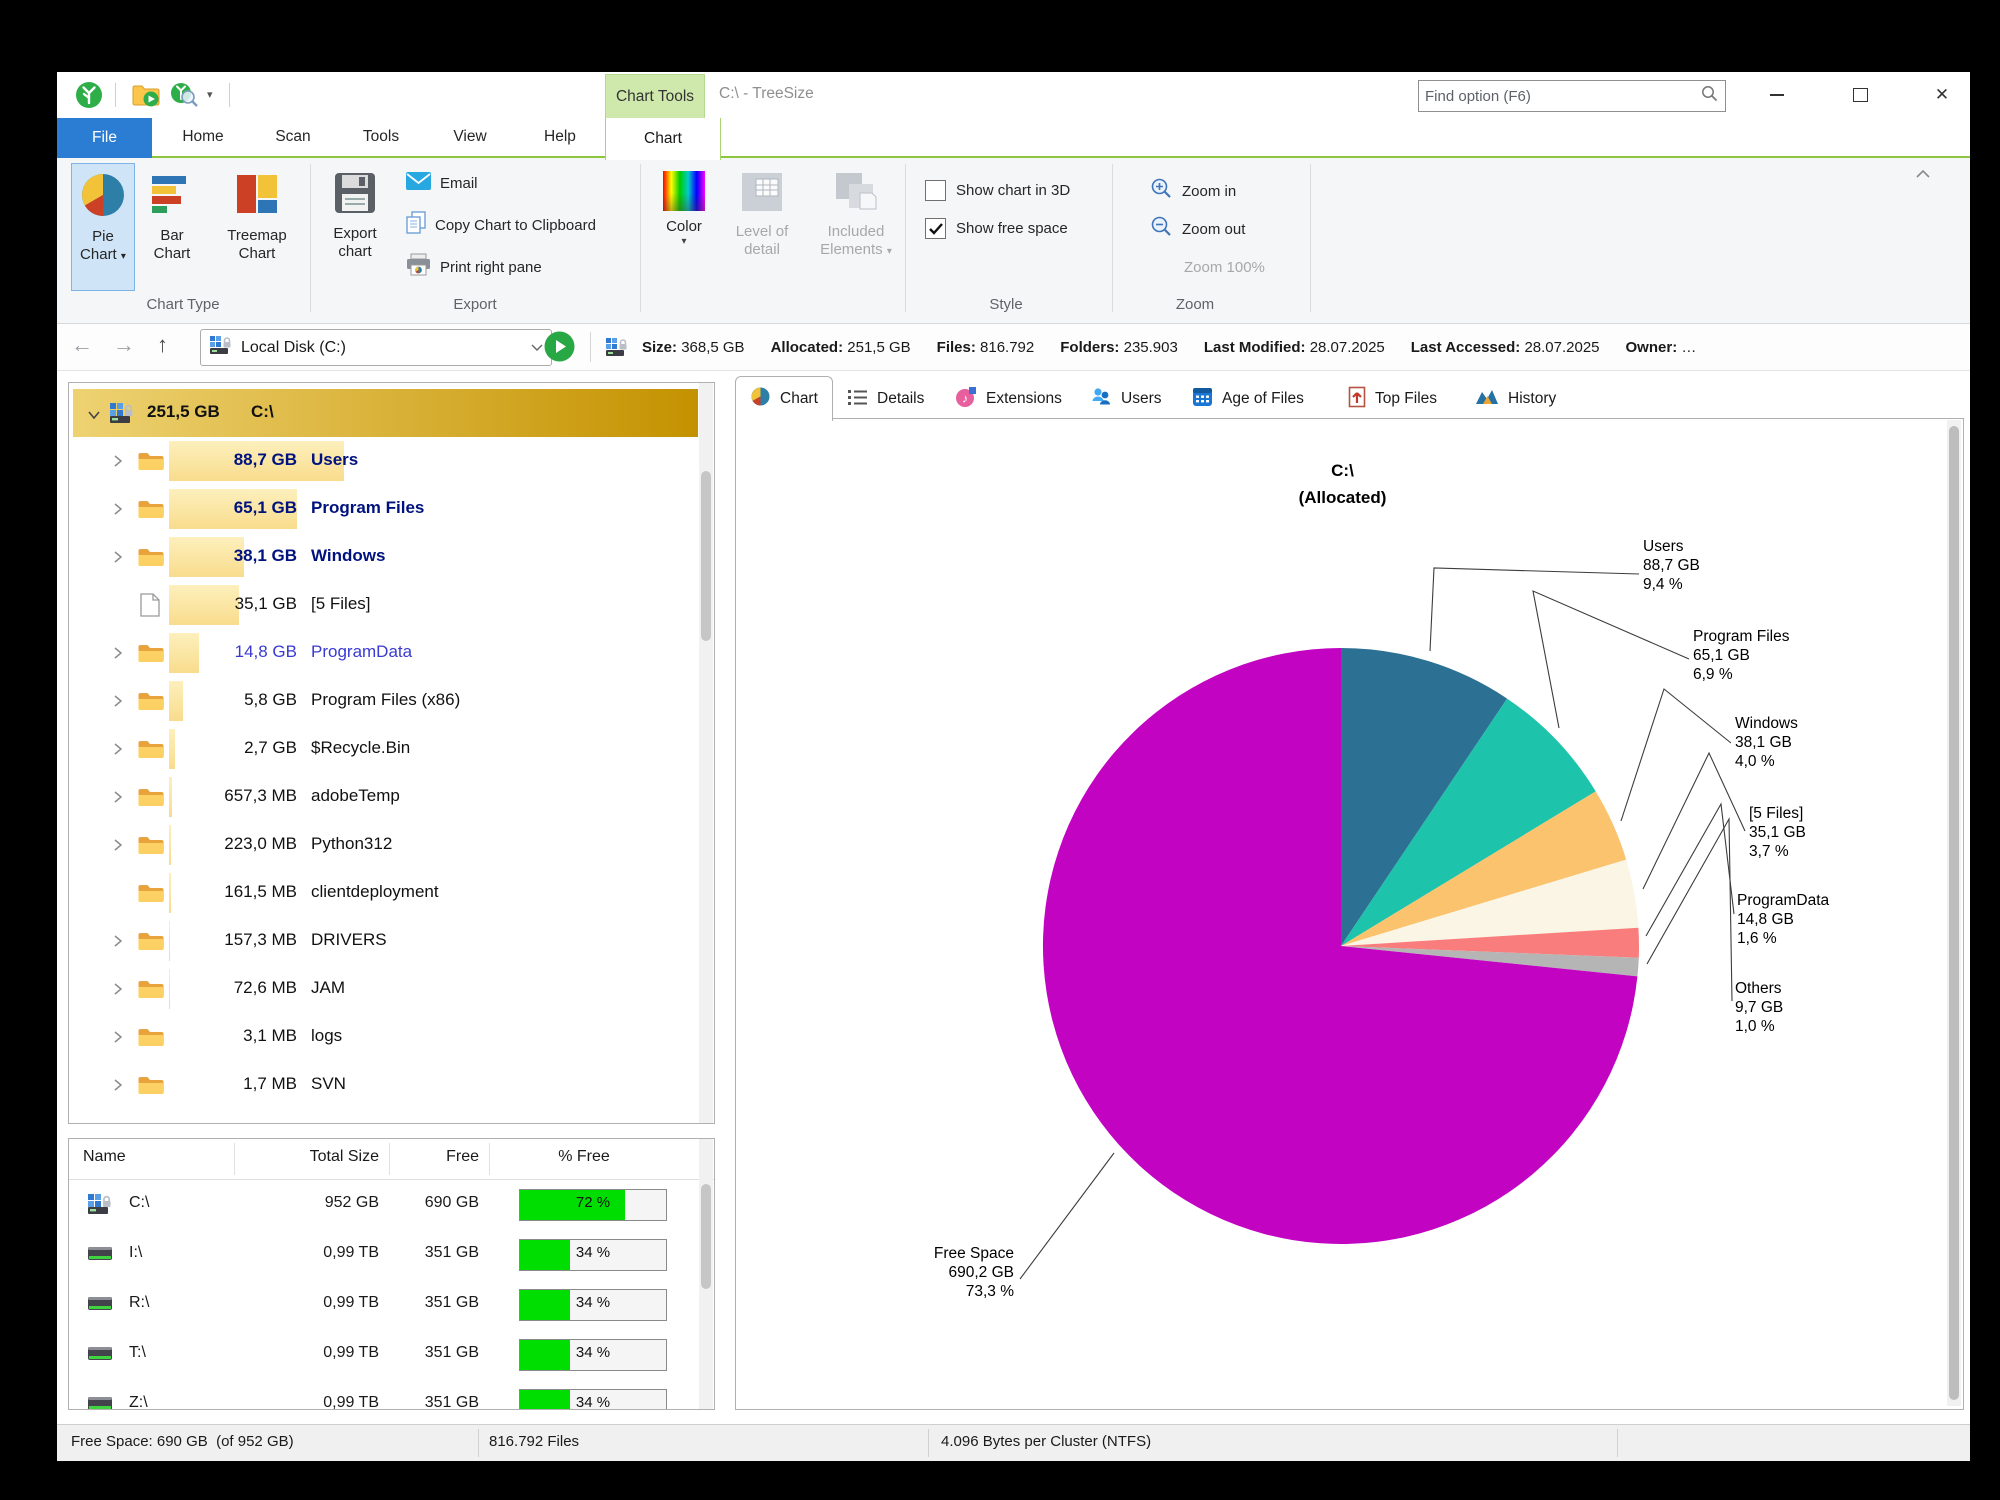  I want to click on drive-row: Z:\ 0,99 TB 351 GB 34 %, so click(383, 1394).